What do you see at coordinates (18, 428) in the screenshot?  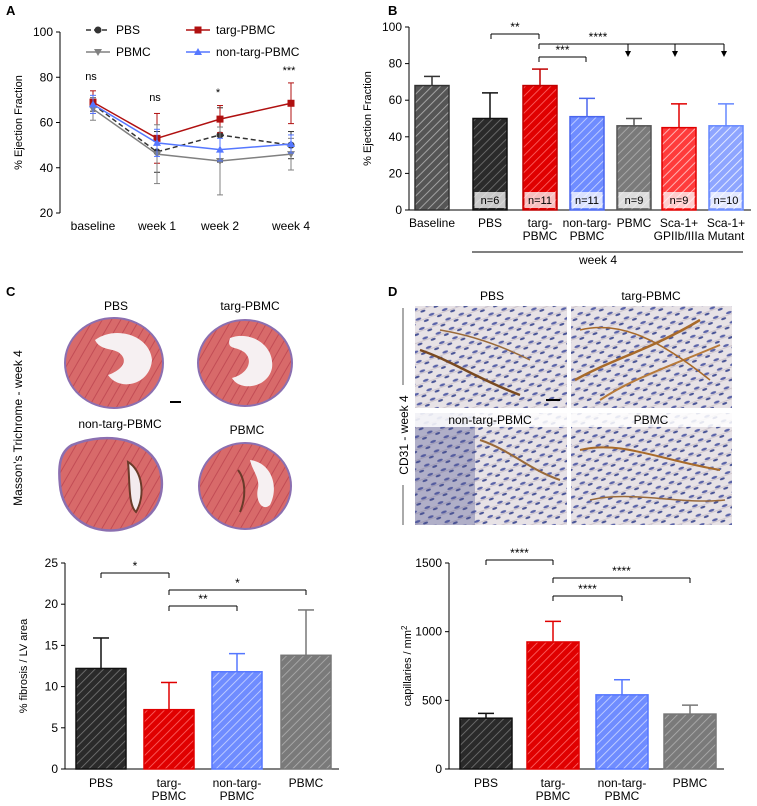 I see `micrograph-c-side-label: Masson's Trichrome - week 4` at bounding box center [18, 428].